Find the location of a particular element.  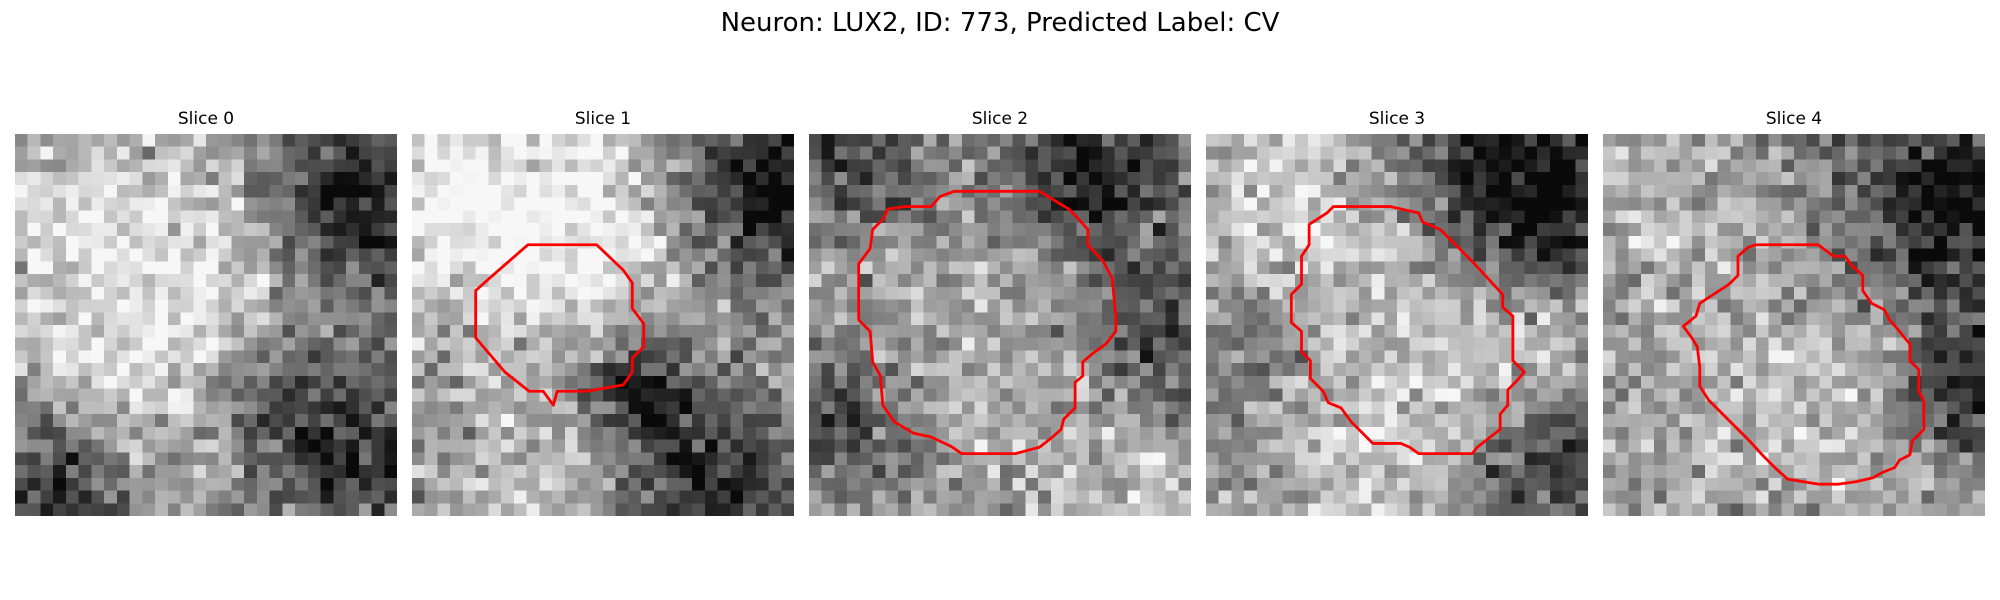

slice-panel-4: Slice 4 is located at coordinates (1794, 312).